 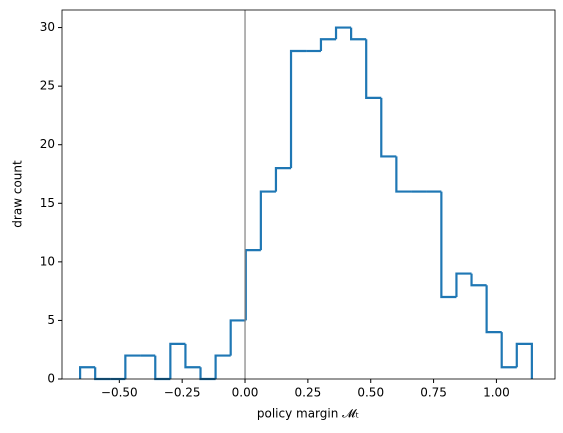 I want to click on x-tick-label: 0.50, so click(x=370, y=393).